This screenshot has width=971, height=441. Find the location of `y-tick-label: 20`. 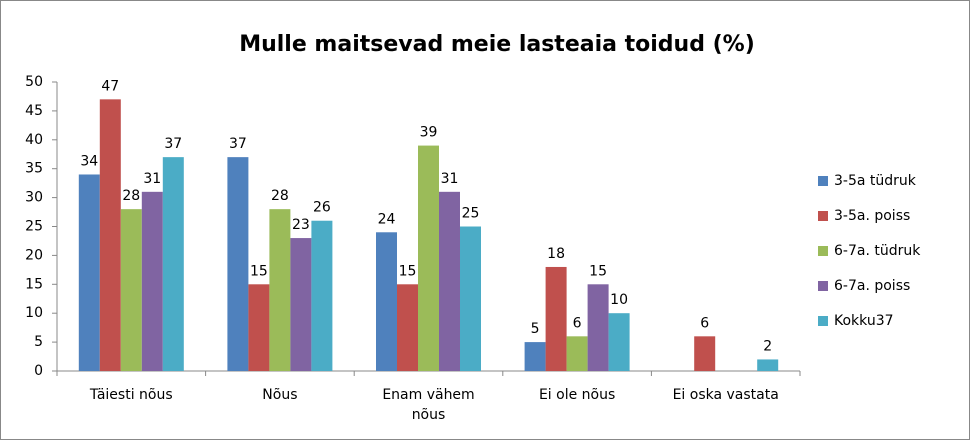

y-tick-label: 20 is located at coordinates (34, 255).